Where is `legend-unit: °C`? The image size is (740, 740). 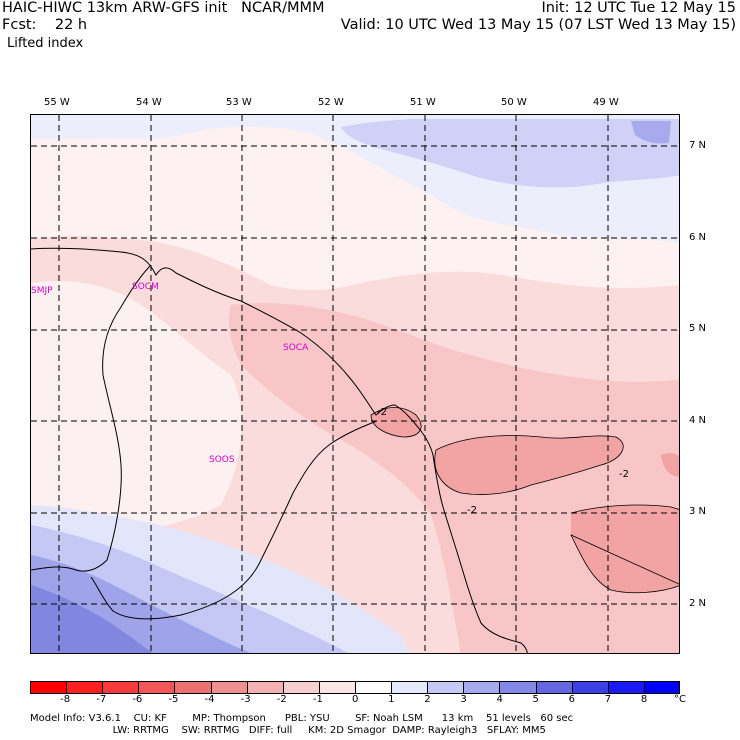 legend-unit: °C is located at coordinates (680, 699).